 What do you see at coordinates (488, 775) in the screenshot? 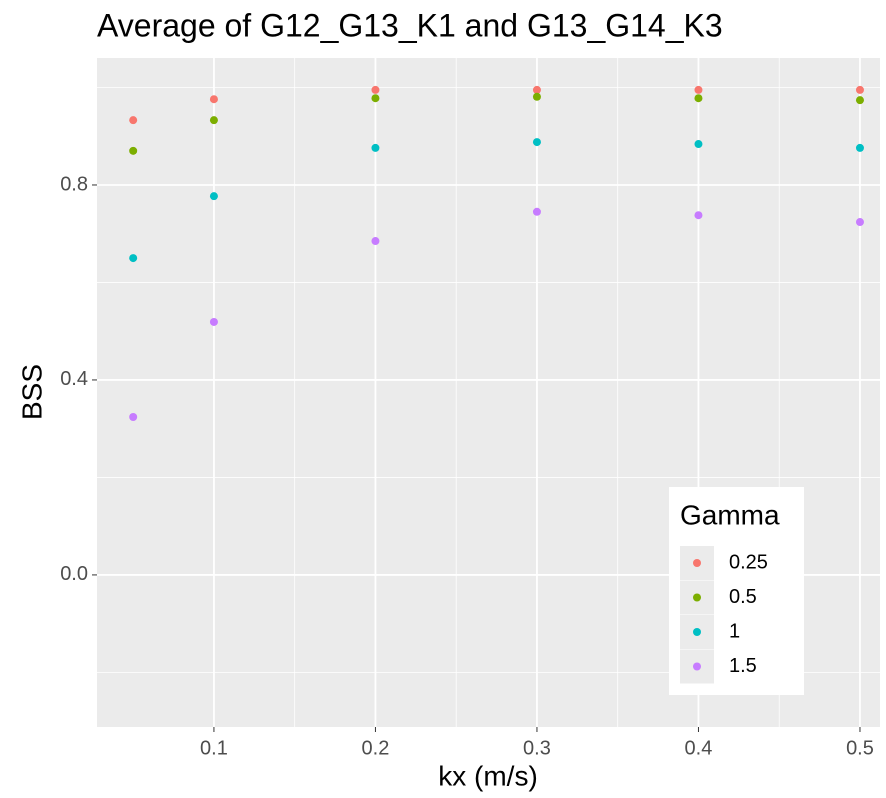
I see `x-axis-title: kx (m/s)` at bounding box center [488, 775].